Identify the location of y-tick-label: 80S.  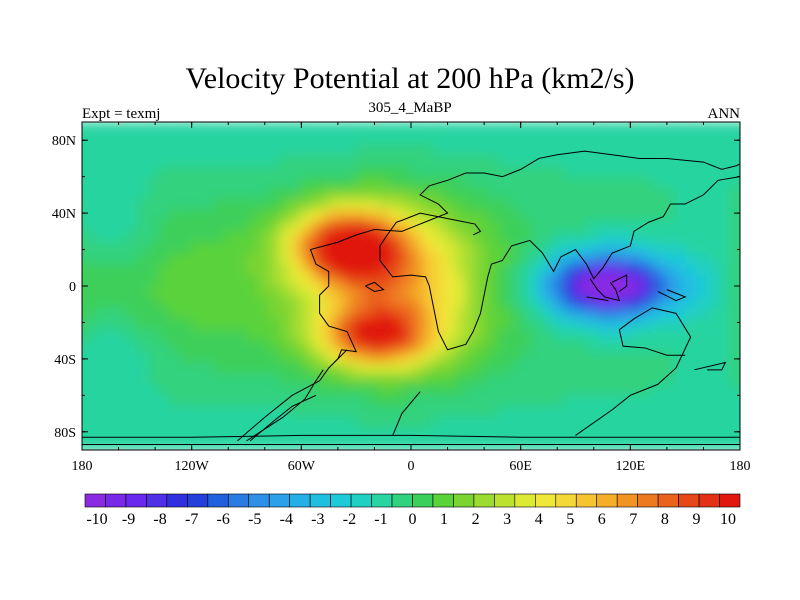
(65, 433).